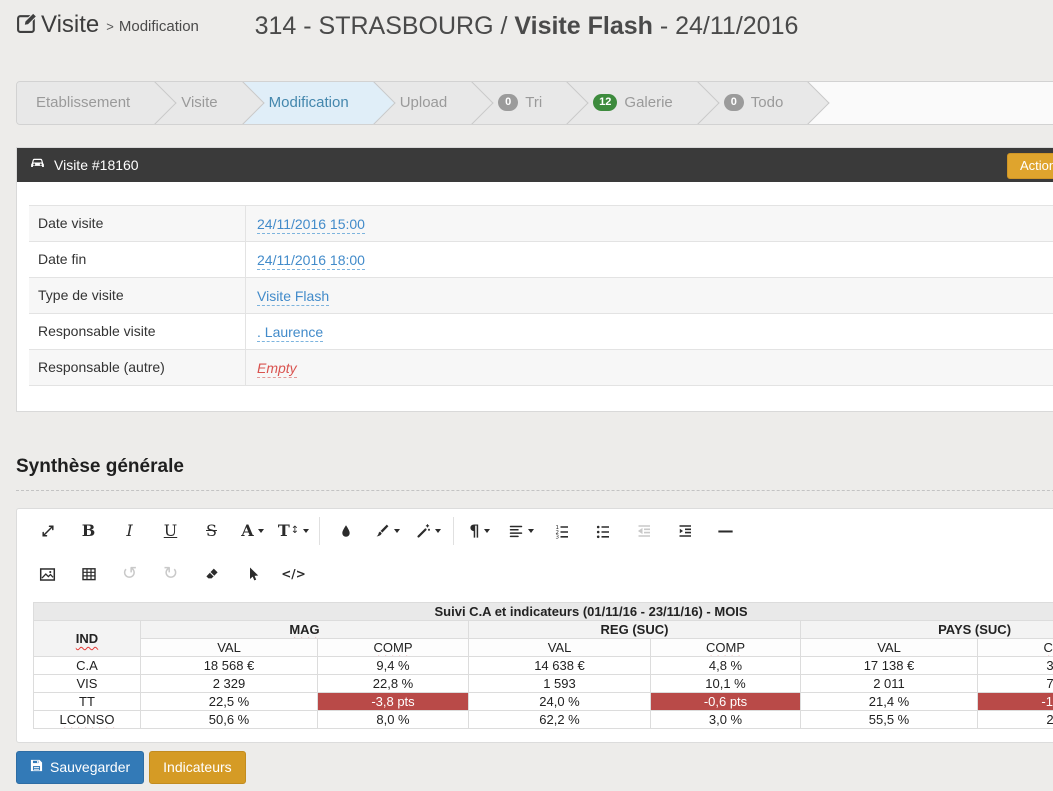 This screenshot has width=1053, height=791. I want to click on color-droplet-icon, so click(346, 531).